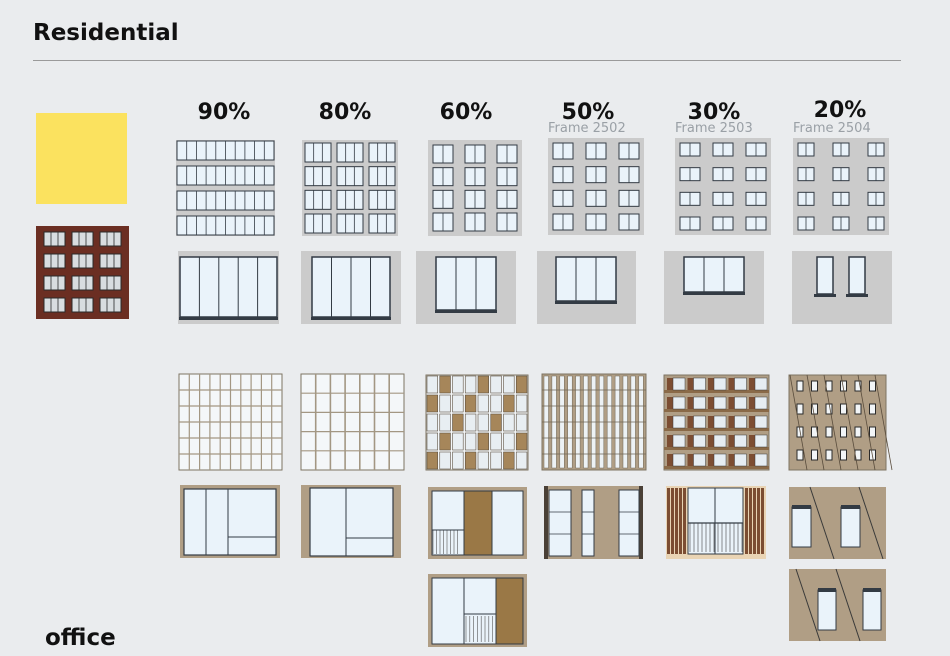 The width and height of the screenshot is (950, 656). I want to click on section-heading-office: office, so click(80, 638).